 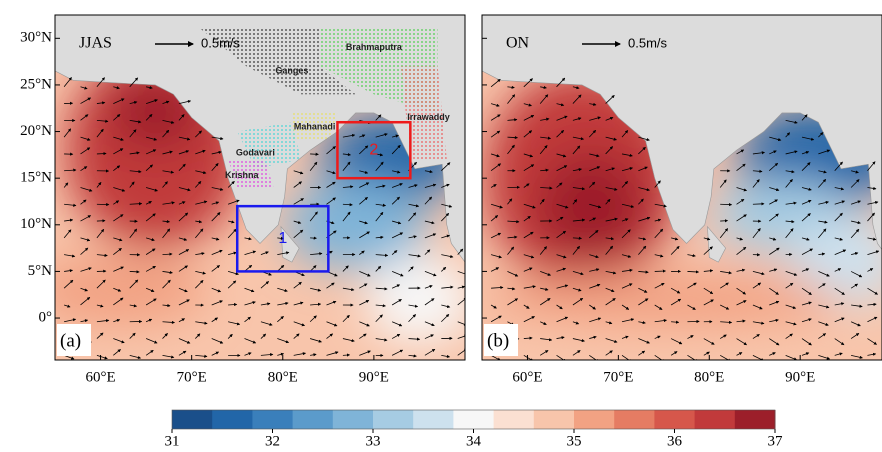 What do you see at coordinates (776, 441) in the screenshot?
I see `colorbar-tick-label: 37` at bounding box center [776, 441].